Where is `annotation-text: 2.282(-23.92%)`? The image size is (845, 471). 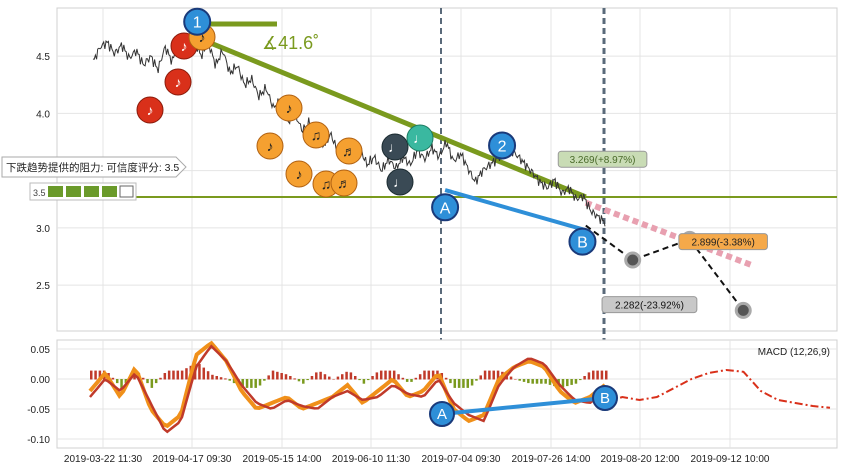
annotation-text: 2.282(-23.92%) is located at coordinates (649, 306).